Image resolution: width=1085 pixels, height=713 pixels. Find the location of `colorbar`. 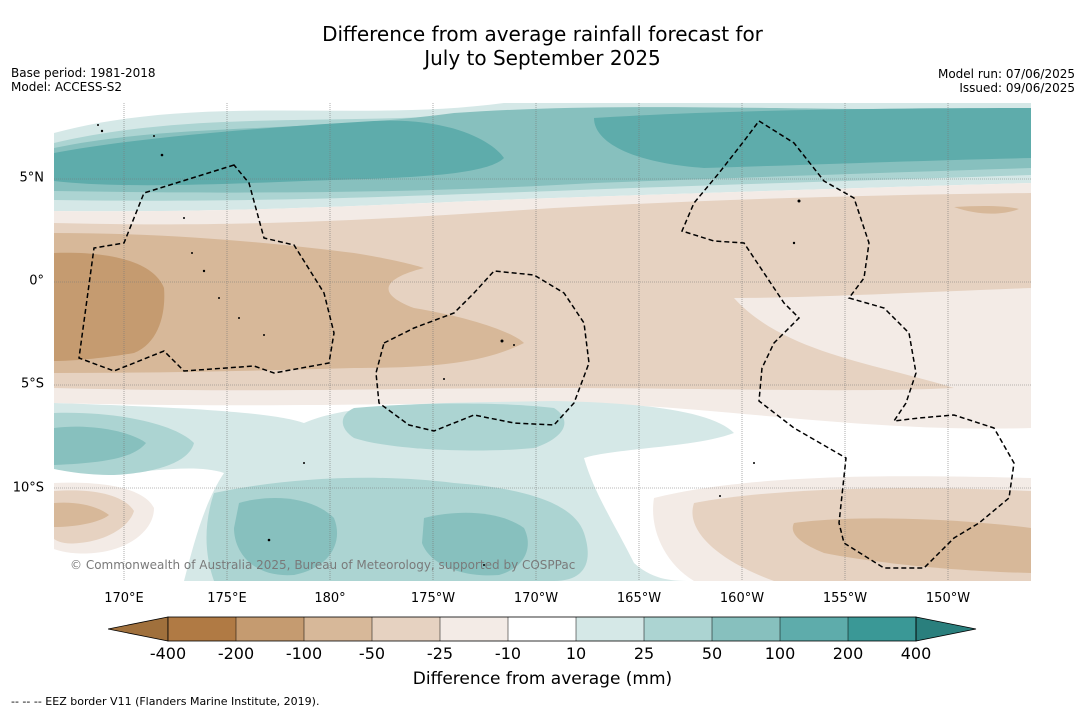

colorbar is located at coordinates (542, 629).